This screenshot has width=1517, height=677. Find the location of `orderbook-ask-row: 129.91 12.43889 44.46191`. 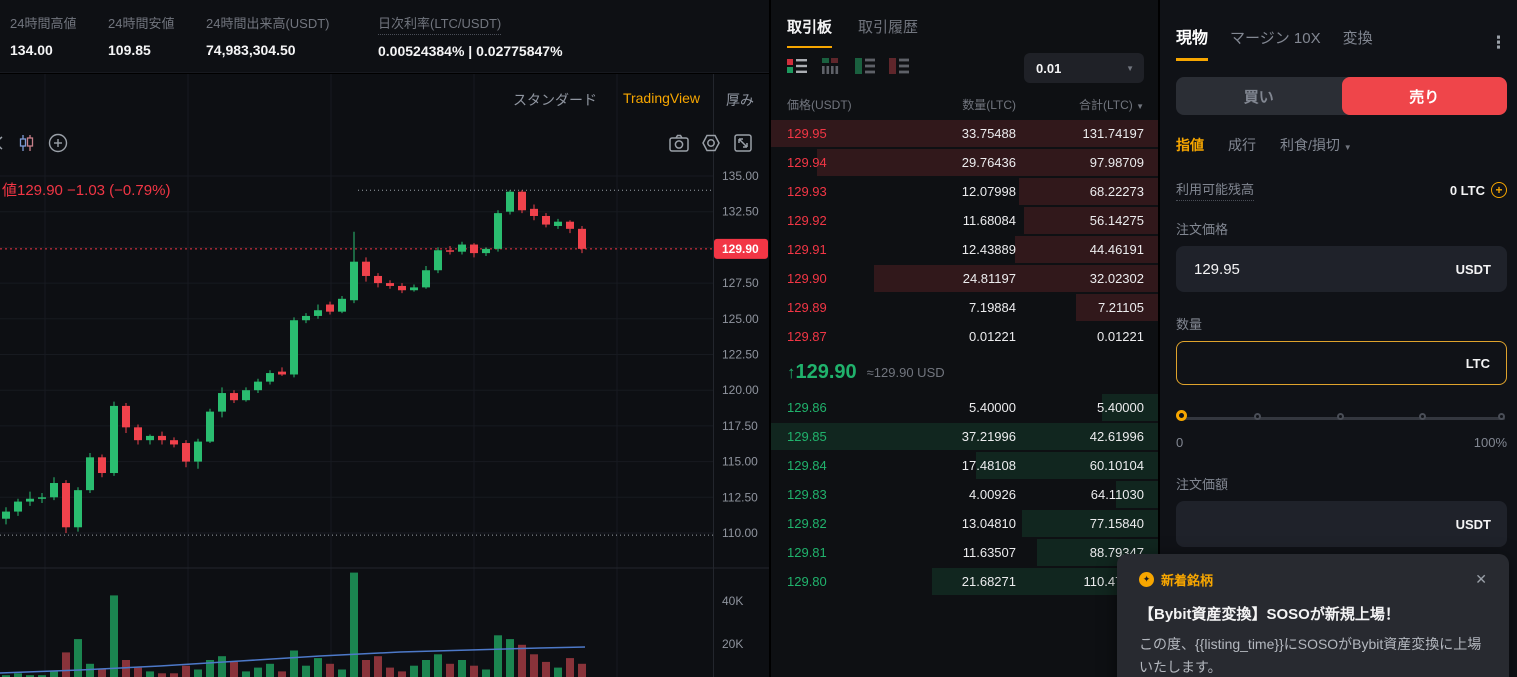

orderbook-ask-row: 129.91 12.43889 44.46191 is located at coordinates (964, 249).